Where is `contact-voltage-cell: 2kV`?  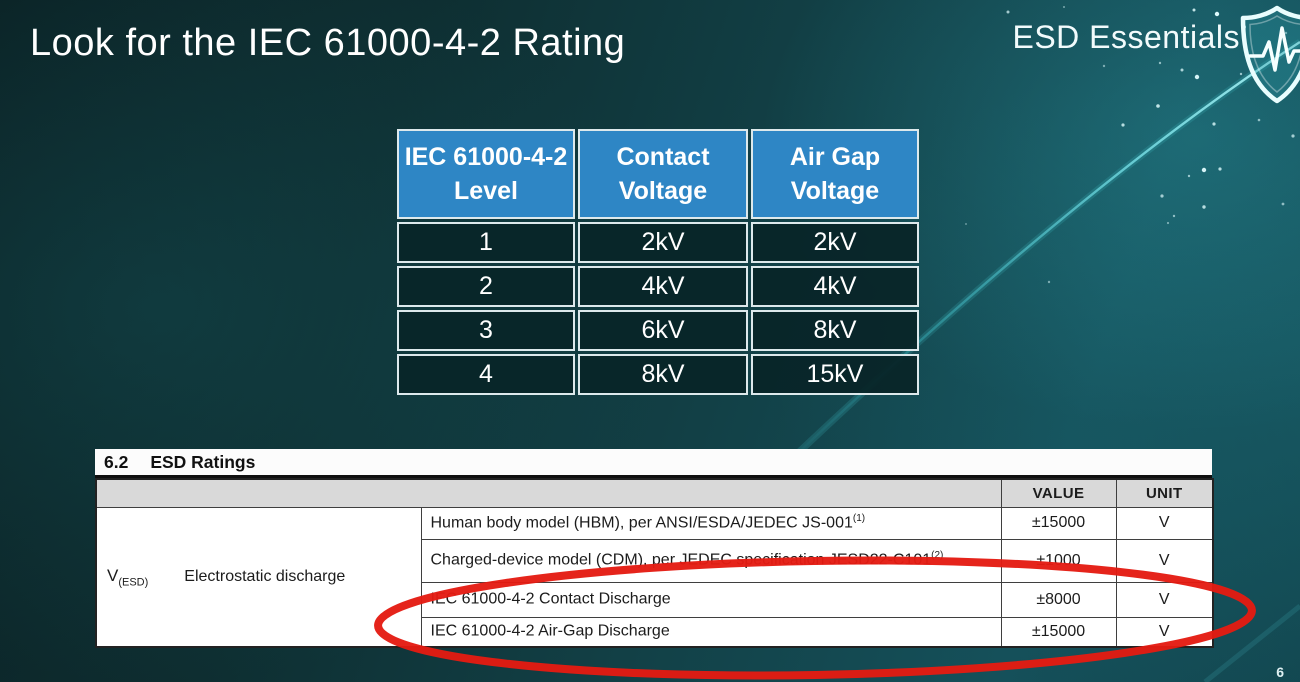 contact-voltage-cell: 2kV is located at coordinates (663, 242).